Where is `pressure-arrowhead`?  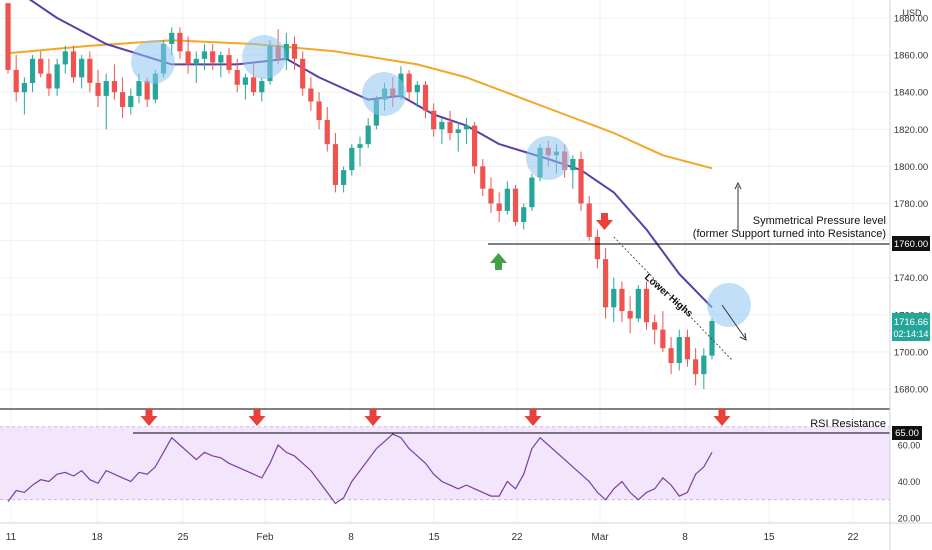
pressure-arrowhead is located at coordinates (738, 185).